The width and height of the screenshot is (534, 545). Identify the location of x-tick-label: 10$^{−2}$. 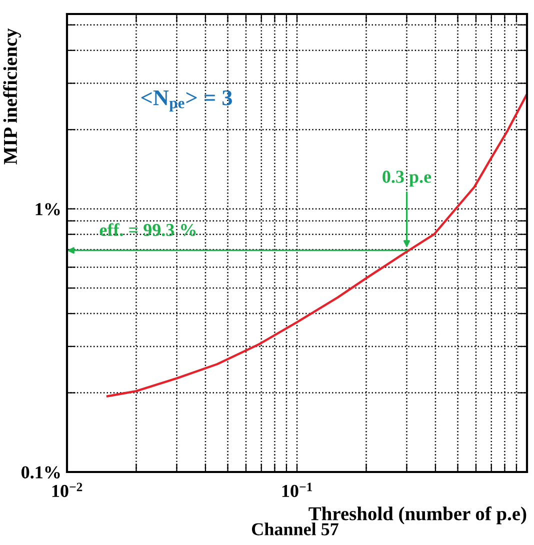
(67, 490).